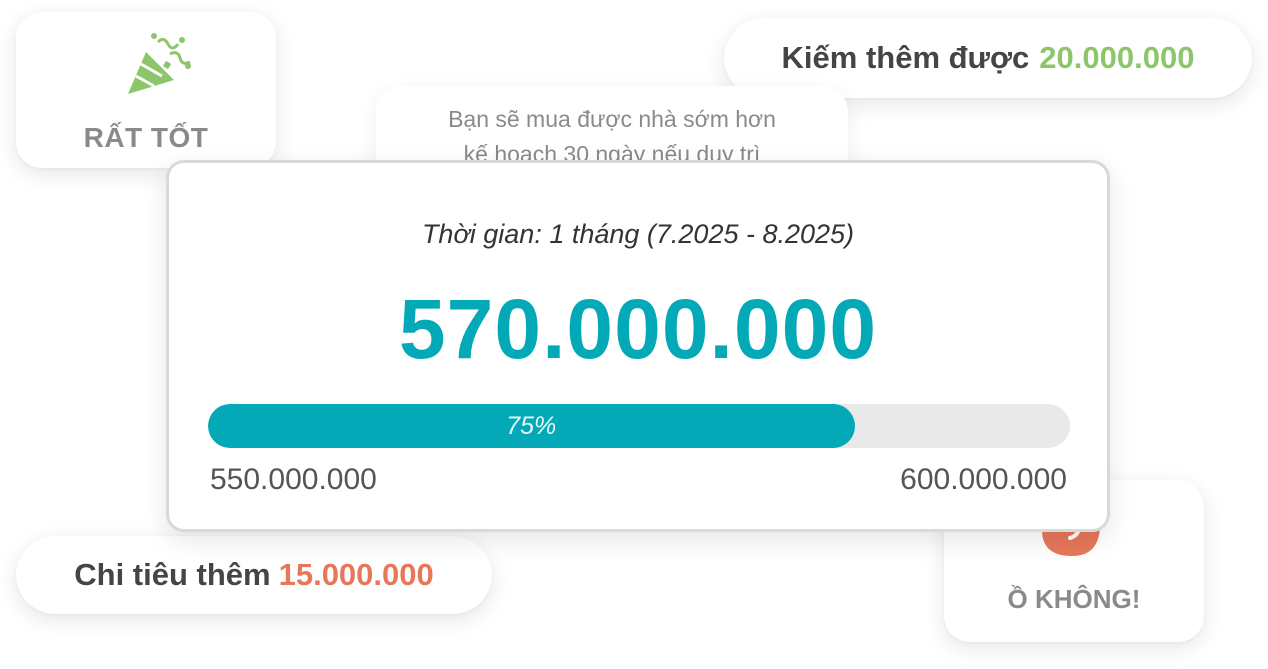 The width and height of the screenshot is (1268, 669). I want to click on period-text: Thời gian: 1 tháng (7.2025 - 8.2025), so click(638, 234).